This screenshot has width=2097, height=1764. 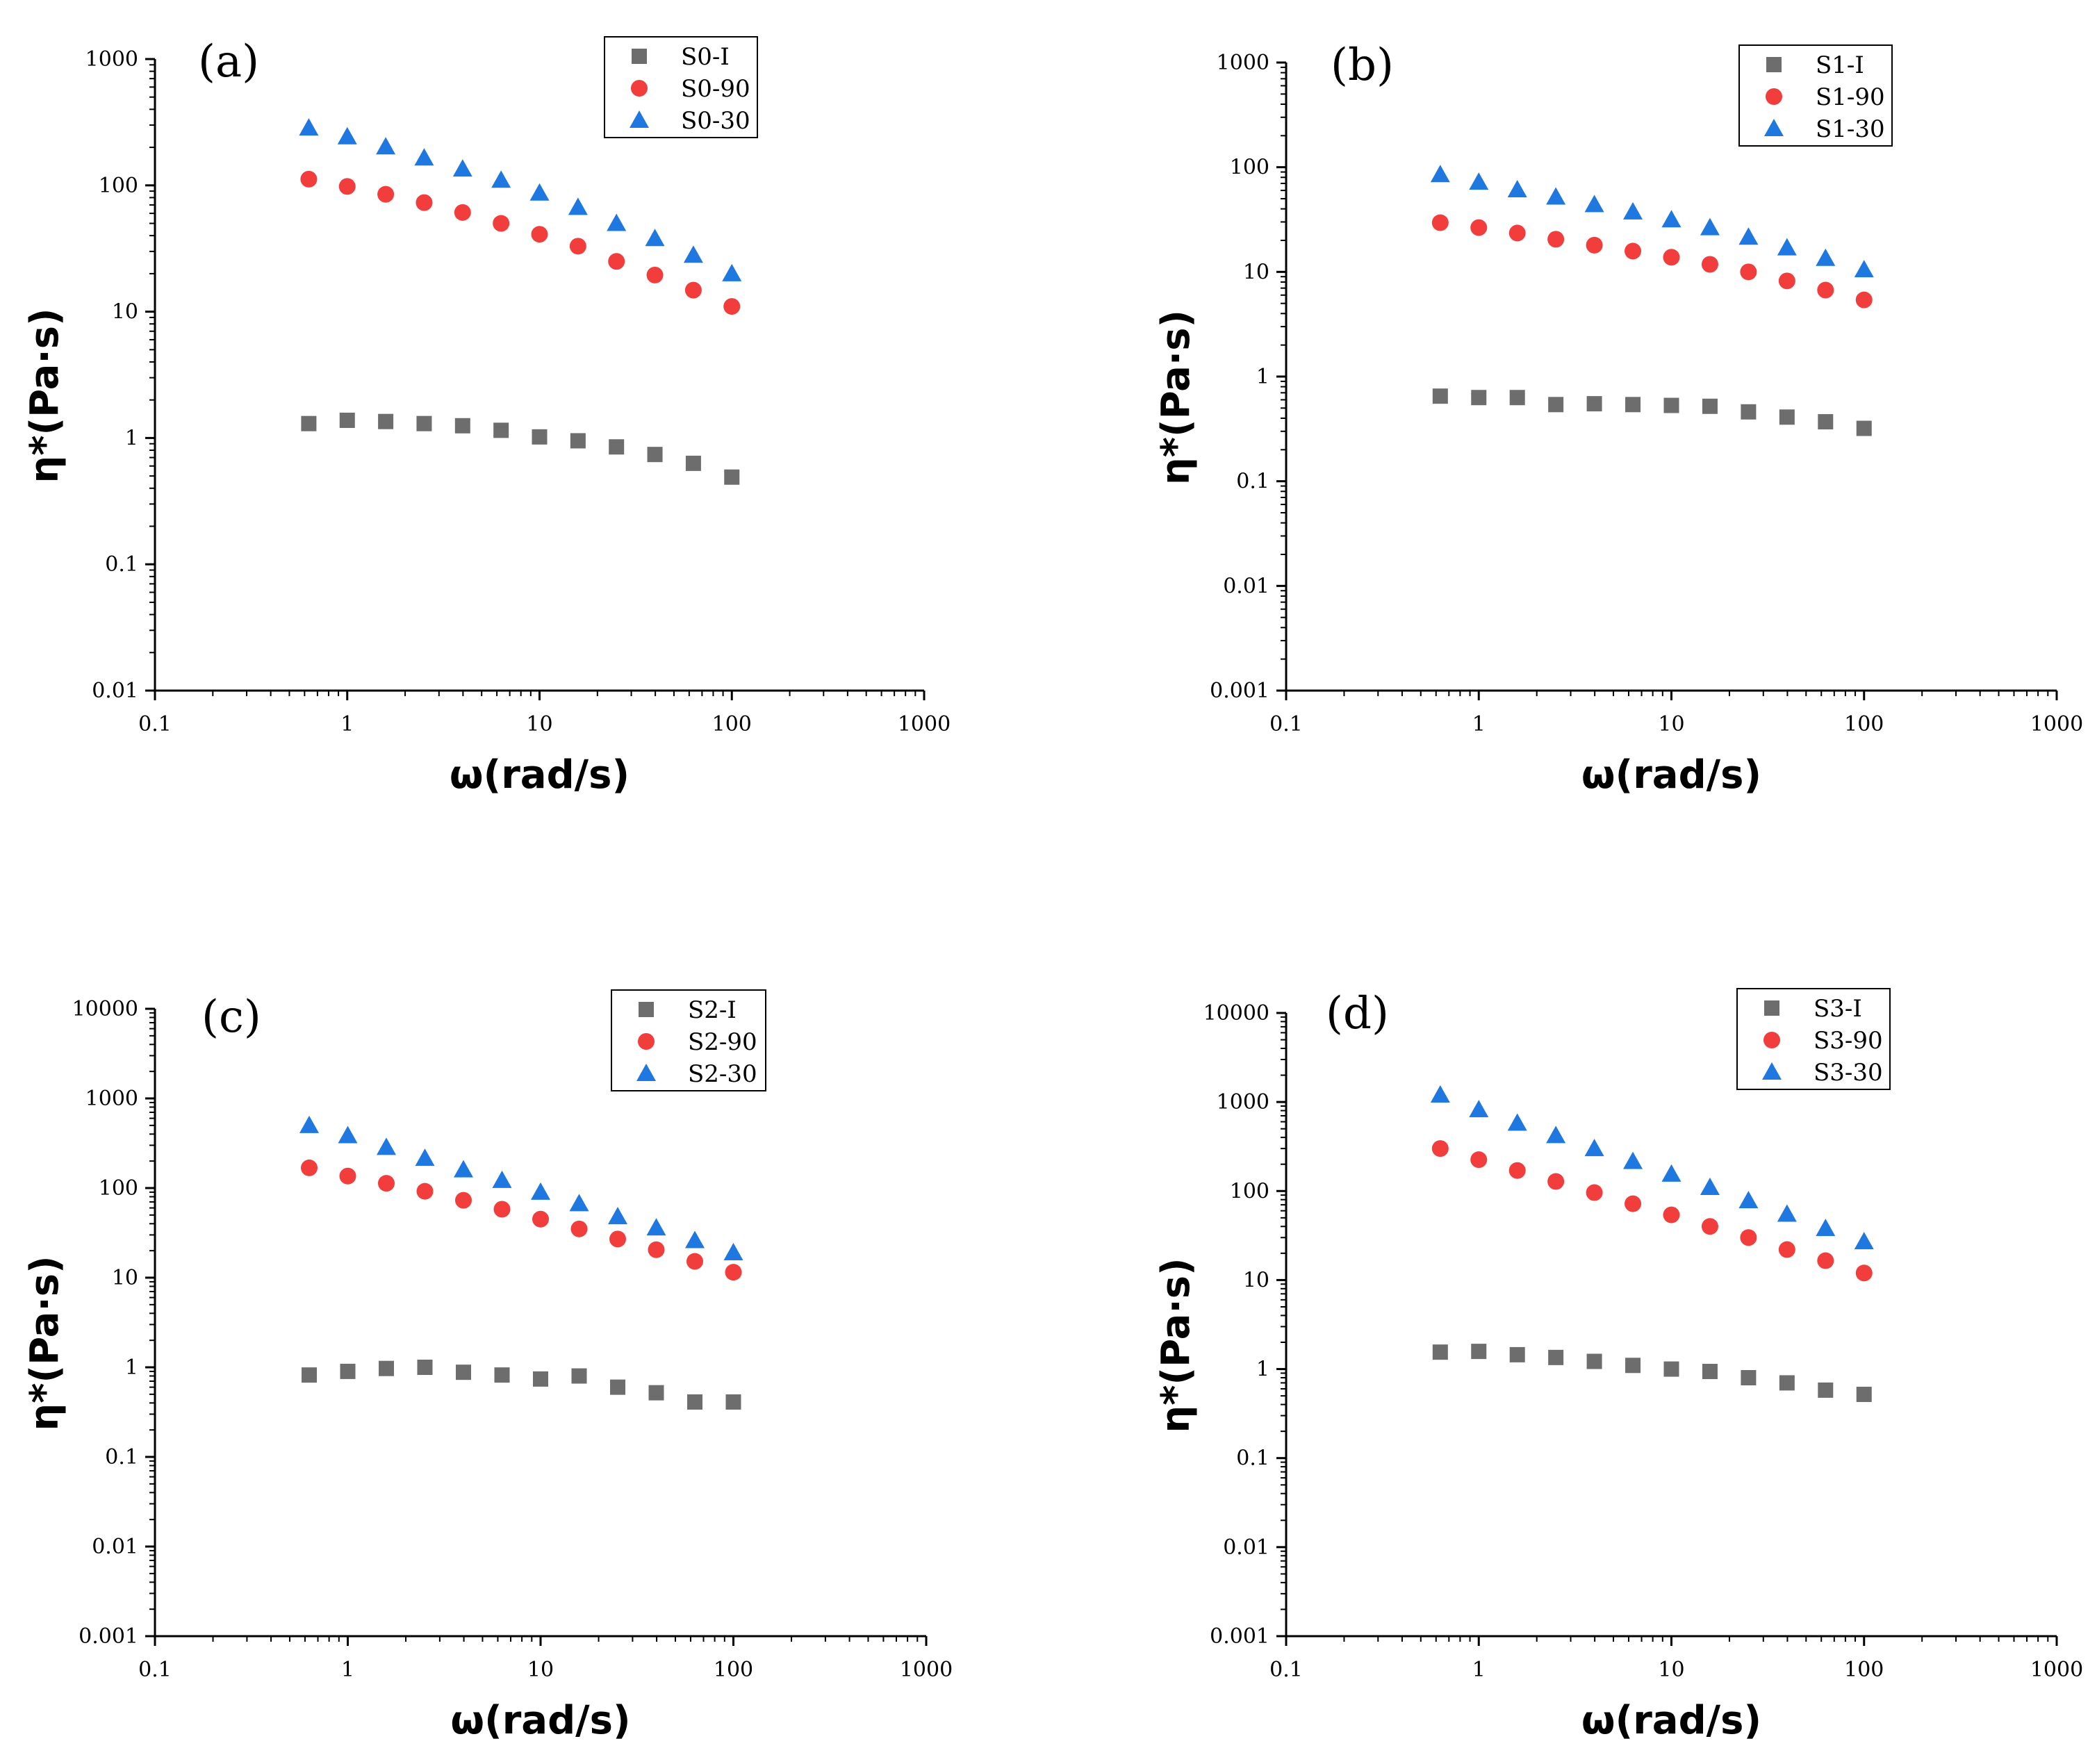 What do you see at coordinates (540, 1670) in the screenshot?
I see `x-tick-label: 10` at bounding box center [540, 1670].